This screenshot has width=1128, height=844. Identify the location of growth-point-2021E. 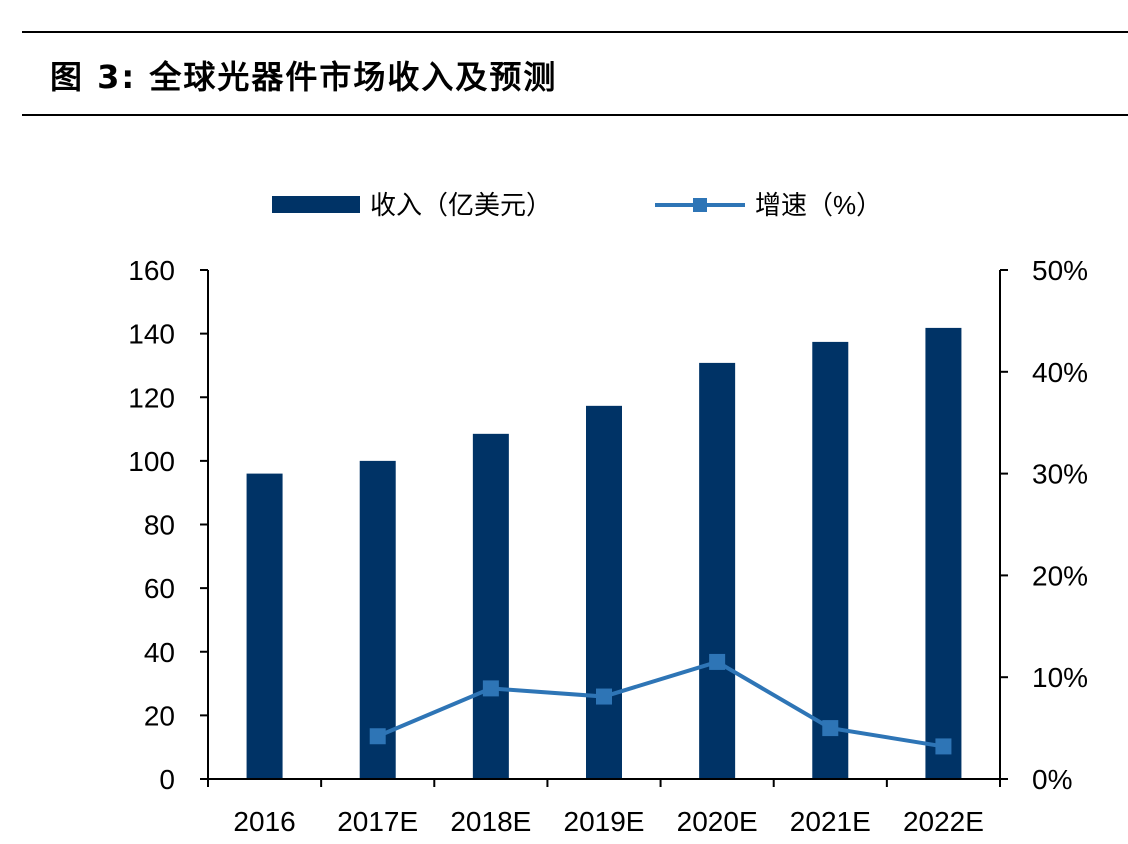
(830, 728).